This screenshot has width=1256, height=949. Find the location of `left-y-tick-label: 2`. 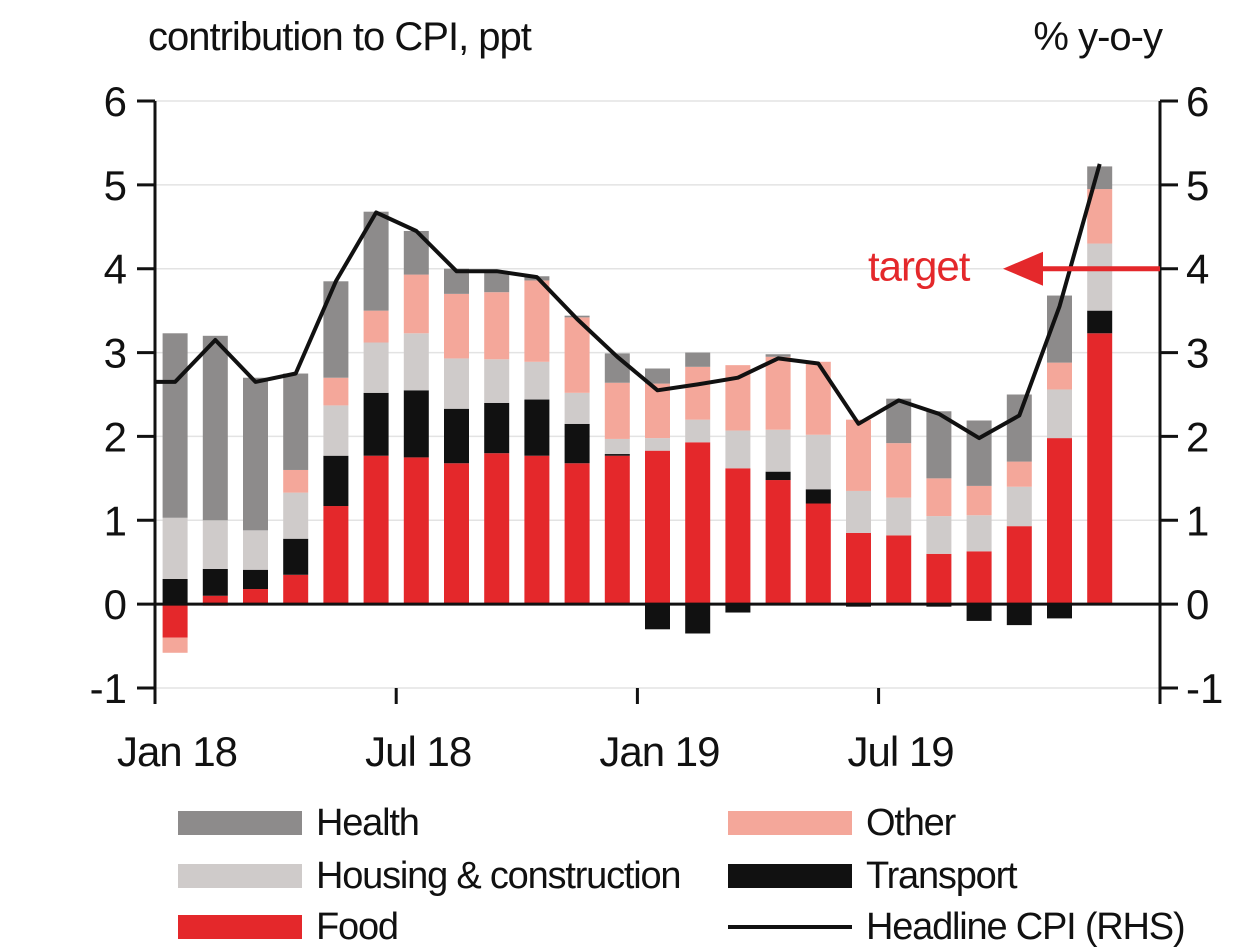

left-y-tick-label: 2 is located at coordinates (115, 436).